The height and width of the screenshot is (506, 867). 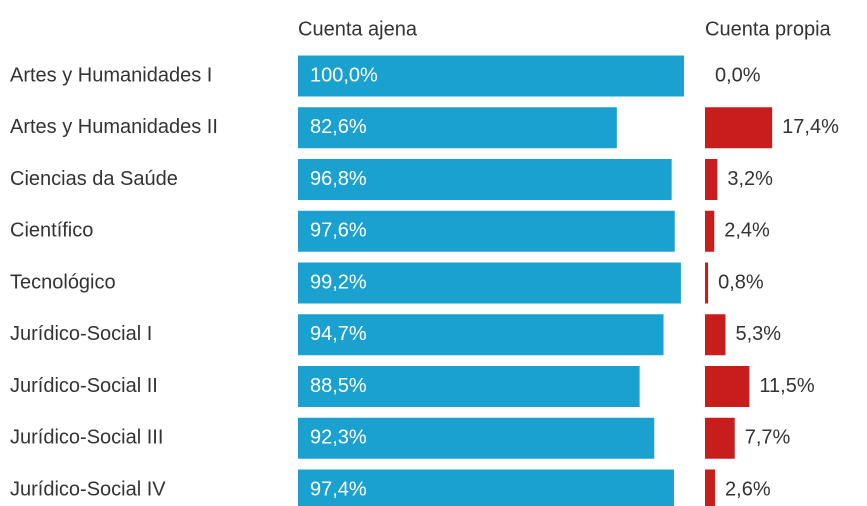 What do you see at coordinates (63, 282) in the screenshot?
I see `category-label: Tecnológico` at bounding box center [63, 282].